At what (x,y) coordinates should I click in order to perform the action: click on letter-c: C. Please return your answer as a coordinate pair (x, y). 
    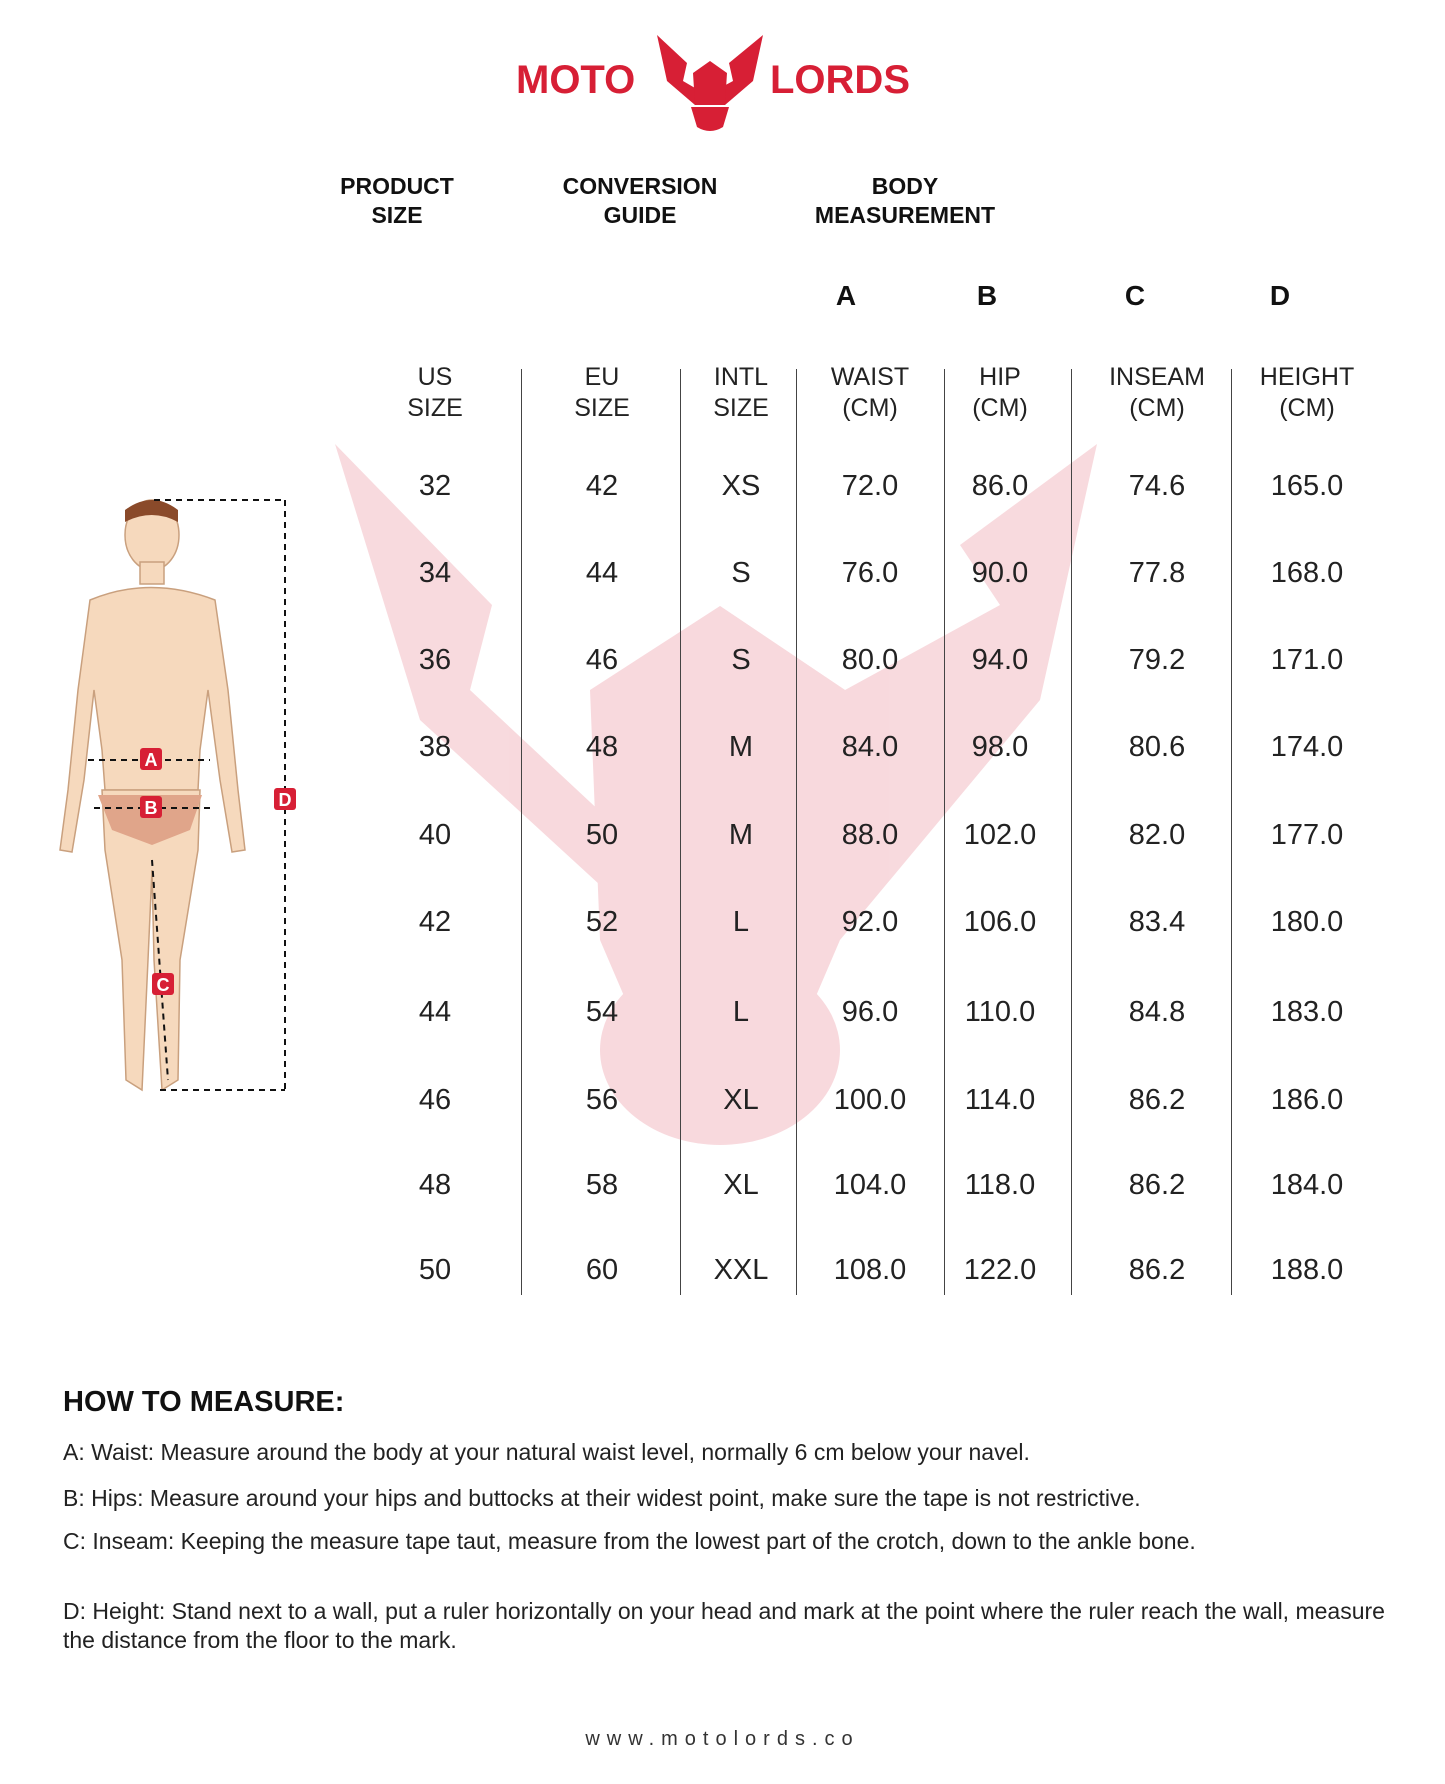
    Looking at the image, I should click on (1135, 295).